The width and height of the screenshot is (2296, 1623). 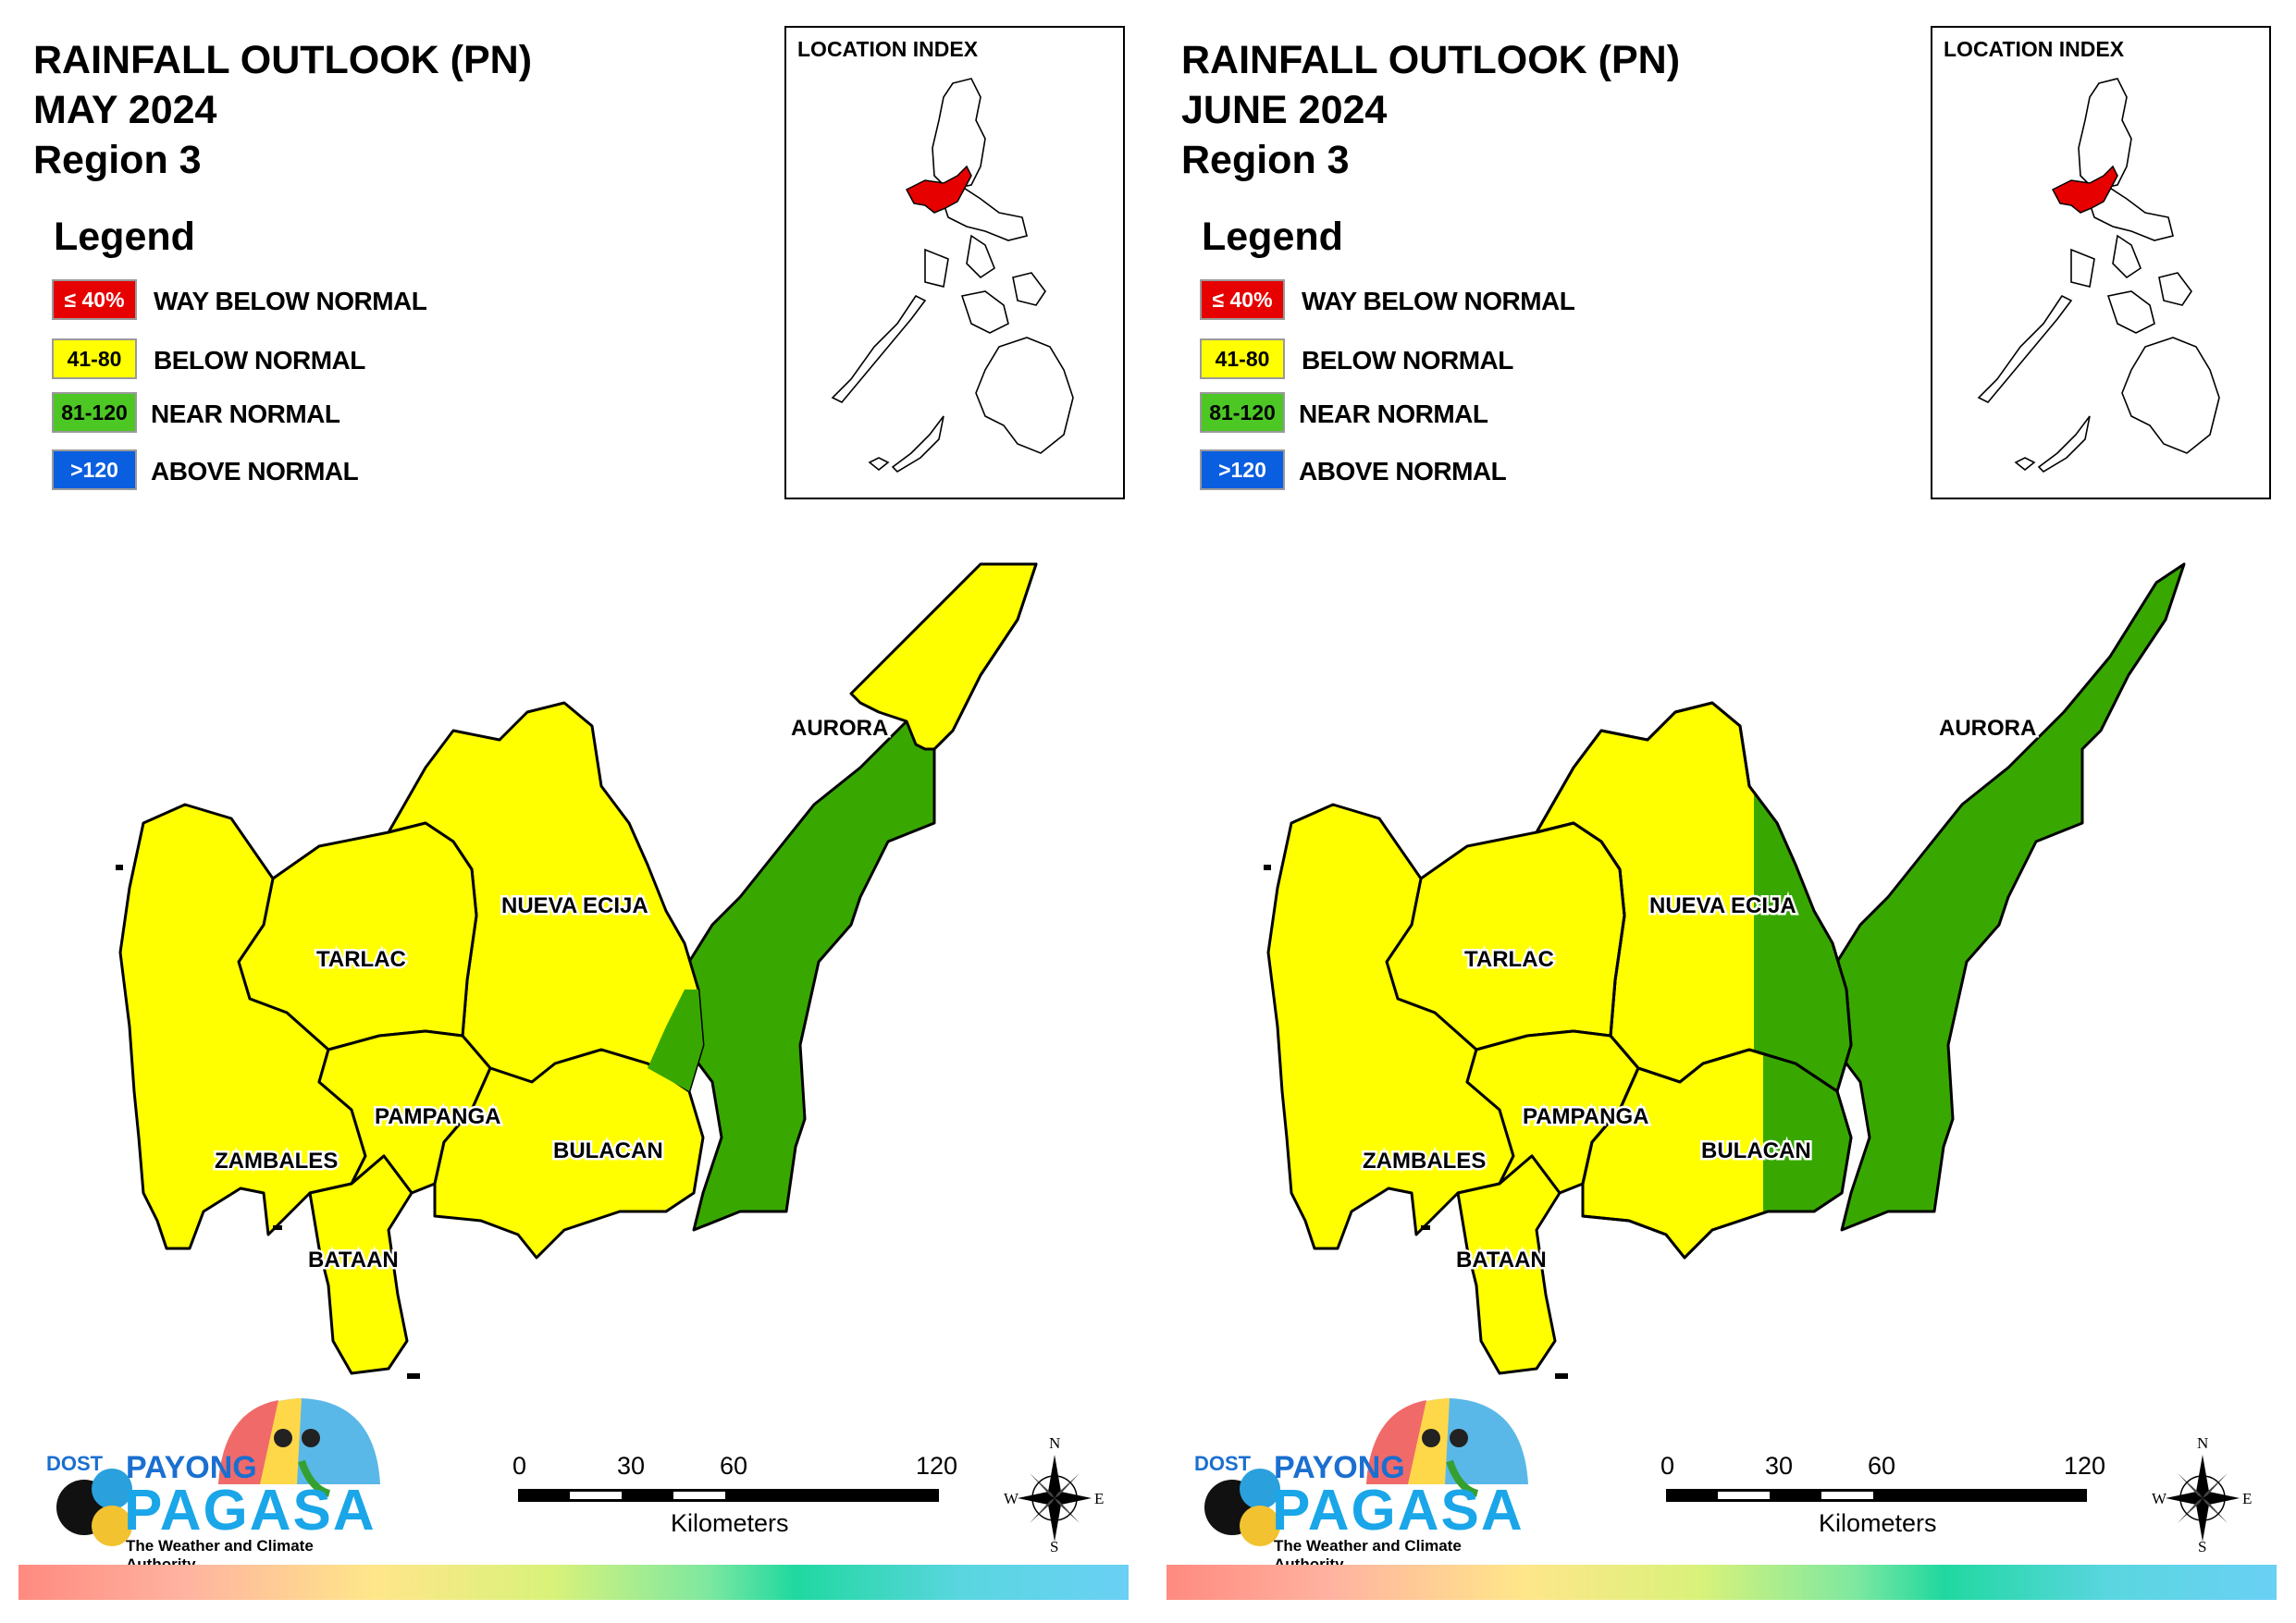 What do you see at coordinates (675, 1040) in the screenshot?
I see `near-normal-strip` at bounding box center [675, 1040].